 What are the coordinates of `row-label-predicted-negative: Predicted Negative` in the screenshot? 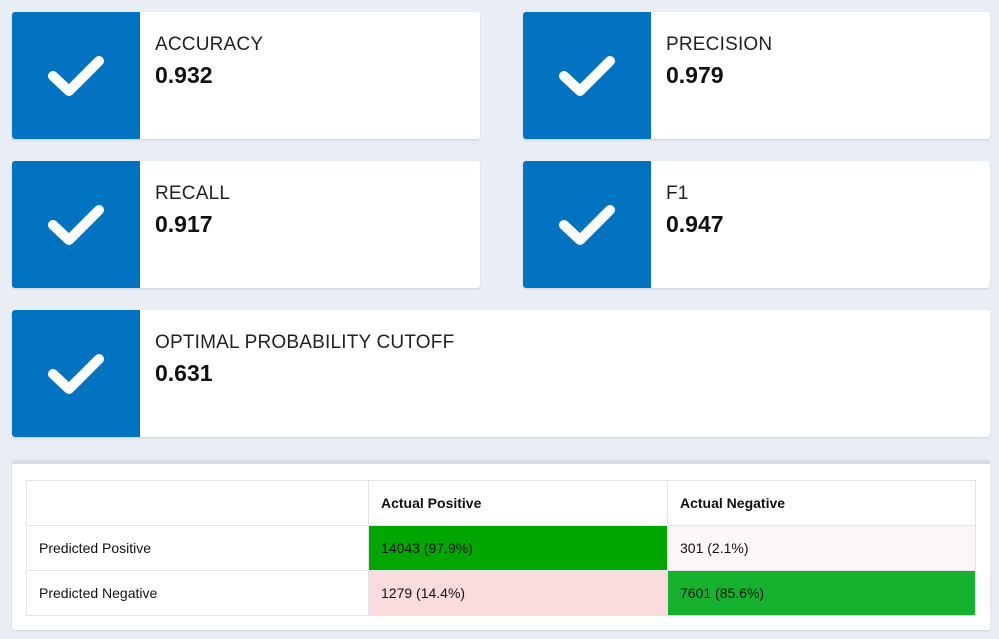 It's located at (197, 593).